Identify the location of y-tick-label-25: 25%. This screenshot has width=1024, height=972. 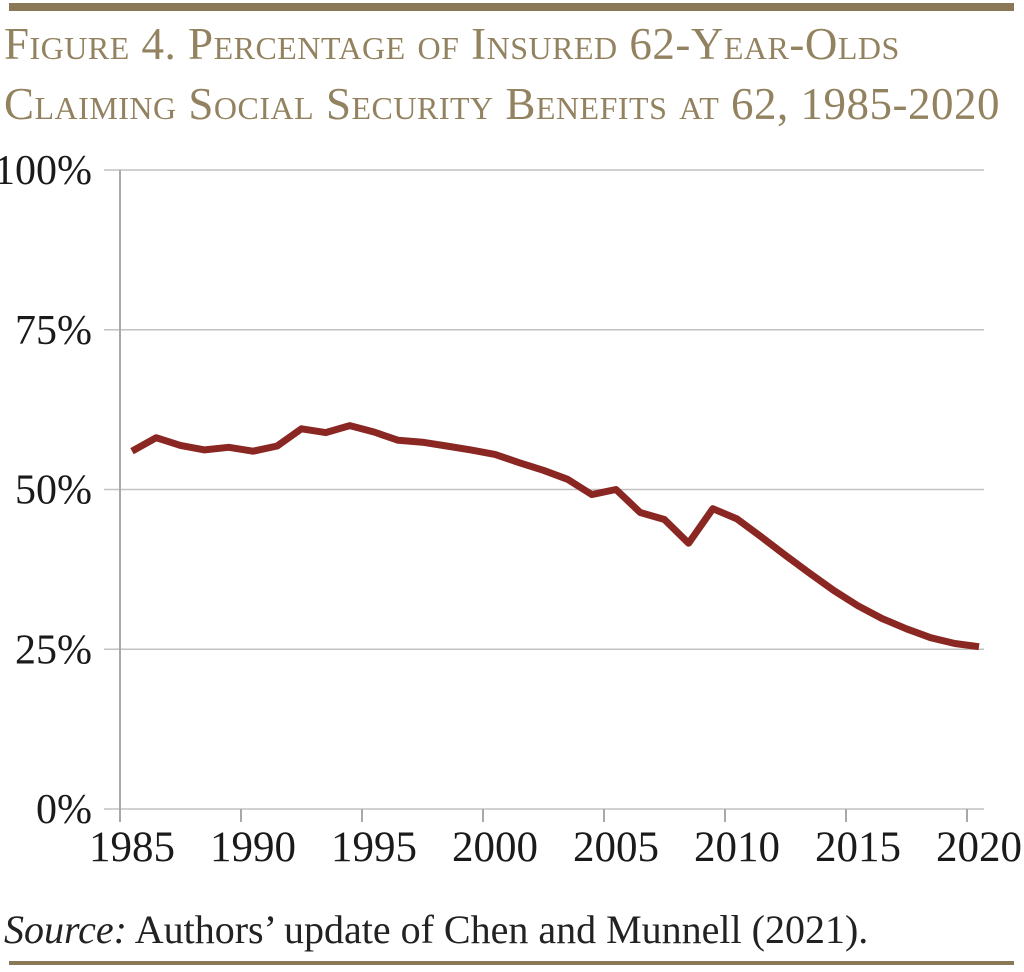
(53, 650).